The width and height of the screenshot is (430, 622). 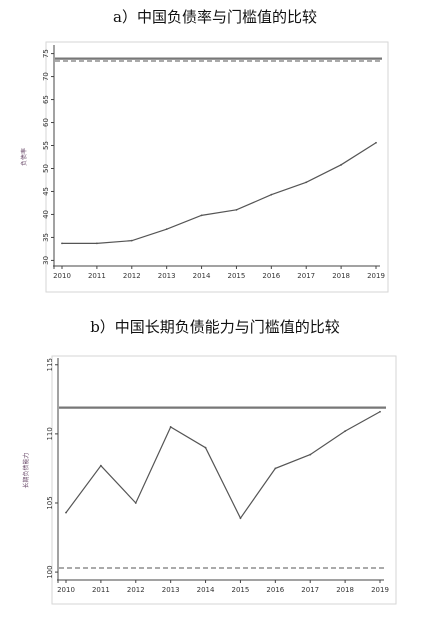 What do you see at coordinates (46, 214) in the screenshot?
I see `y-tick-label: 40` at bounding box center [46, 214].